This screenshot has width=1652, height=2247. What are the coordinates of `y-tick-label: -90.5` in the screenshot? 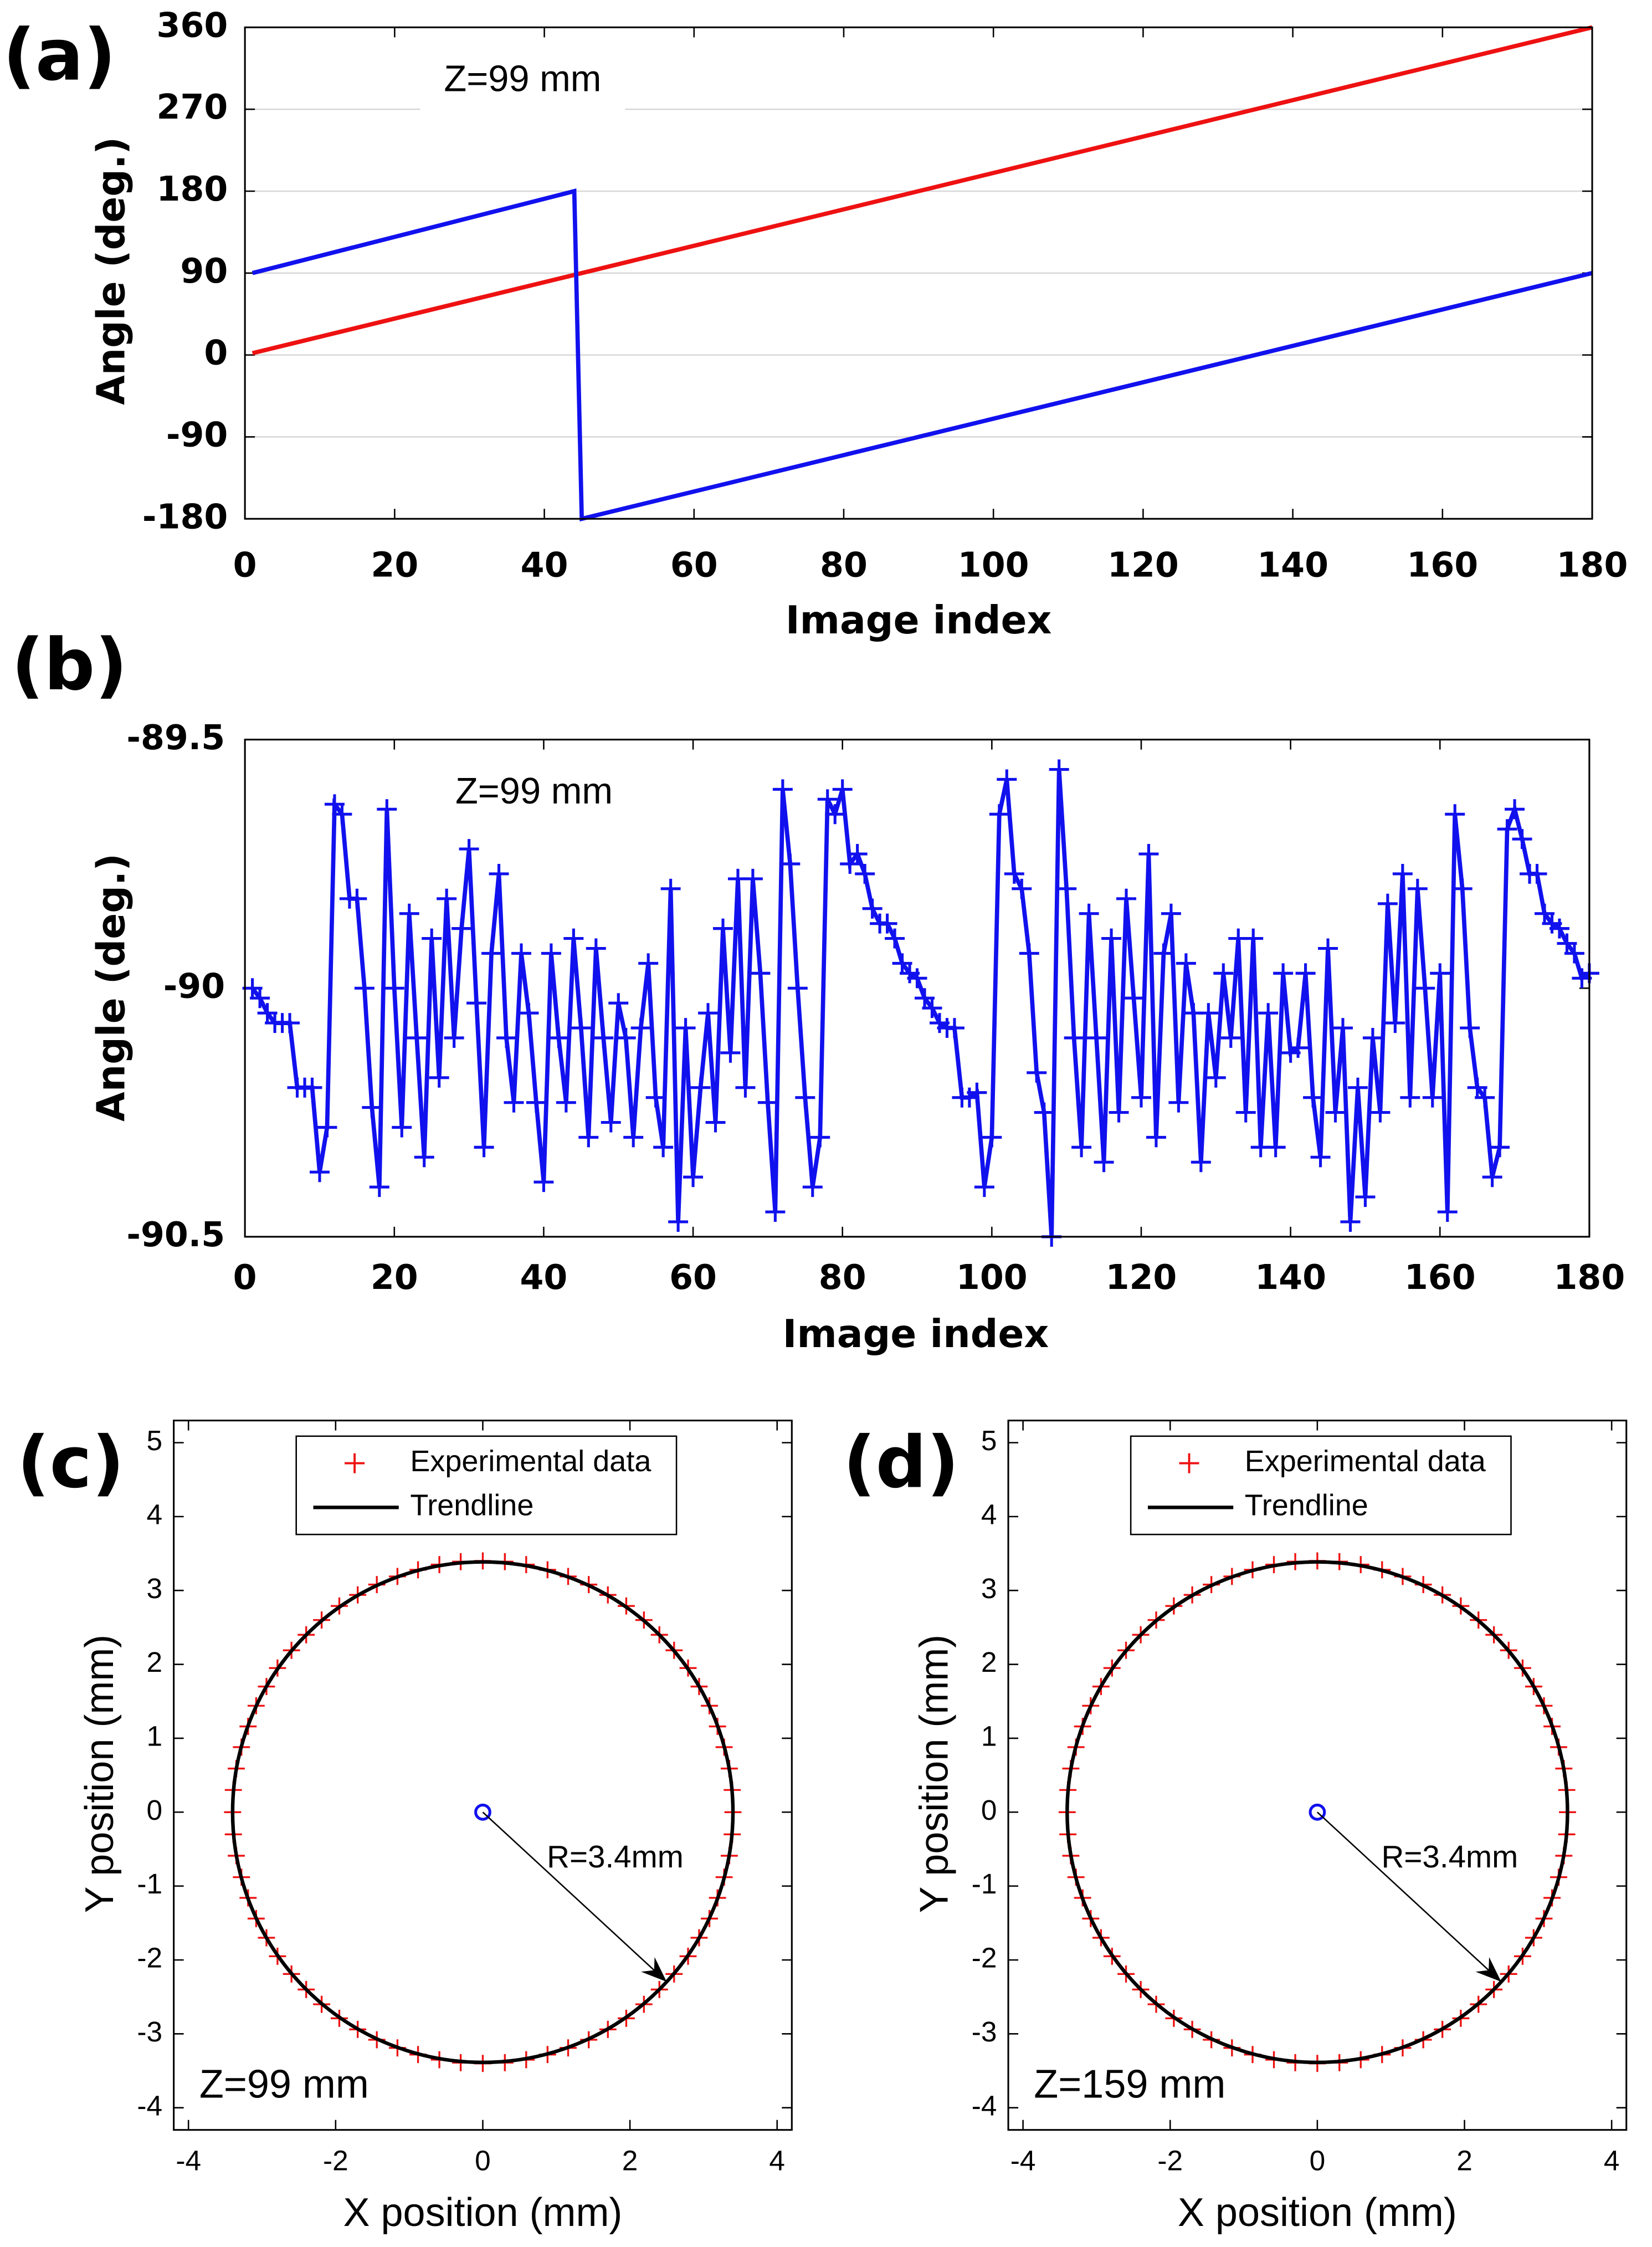 It's located at (176, 1235).